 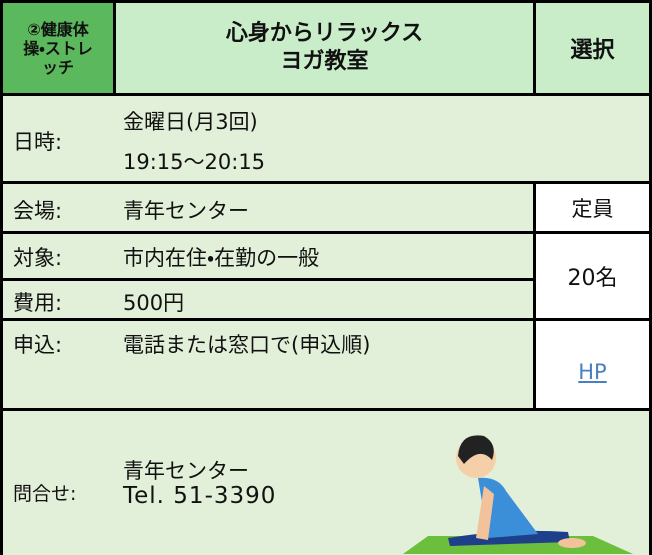 What do you see at coordinates (476, 449) in the screenshot?
I see `hair` at bounding box center [476, 449].